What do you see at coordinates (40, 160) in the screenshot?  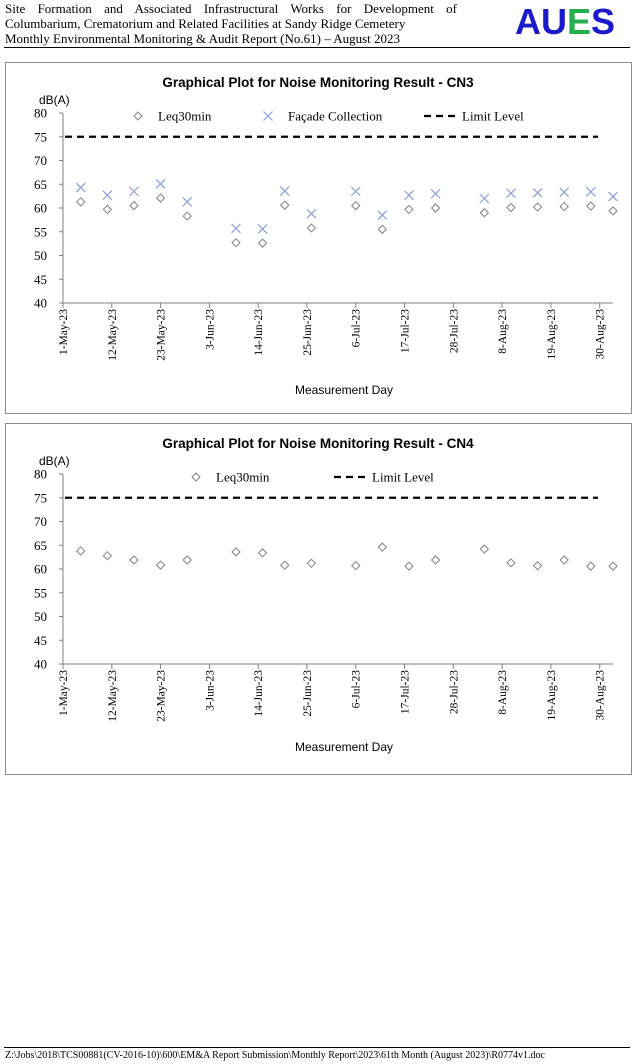 I see `y-tick-label: 70` at bounding box center [40, 160].